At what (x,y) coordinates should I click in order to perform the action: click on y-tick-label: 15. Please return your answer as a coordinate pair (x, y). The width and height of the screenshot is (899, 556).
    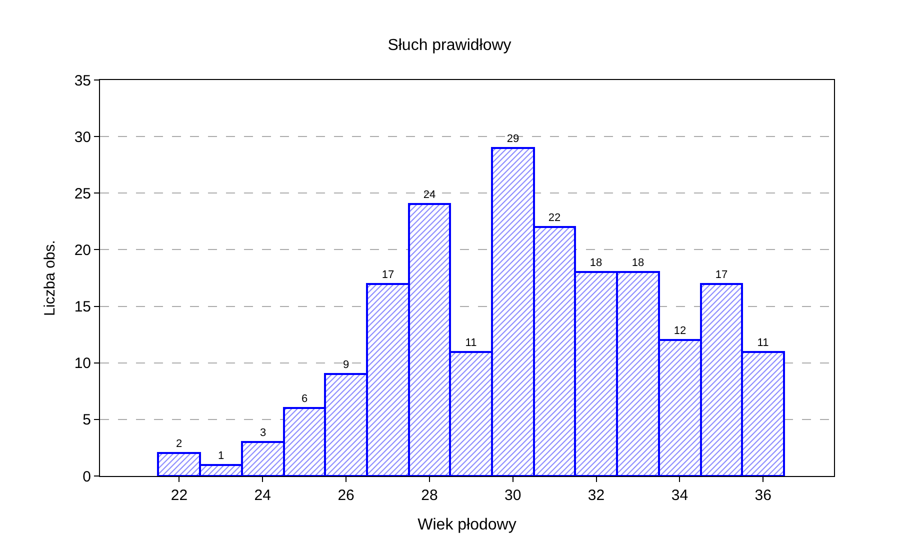
    Looking at the image, I should click on (82, 307).